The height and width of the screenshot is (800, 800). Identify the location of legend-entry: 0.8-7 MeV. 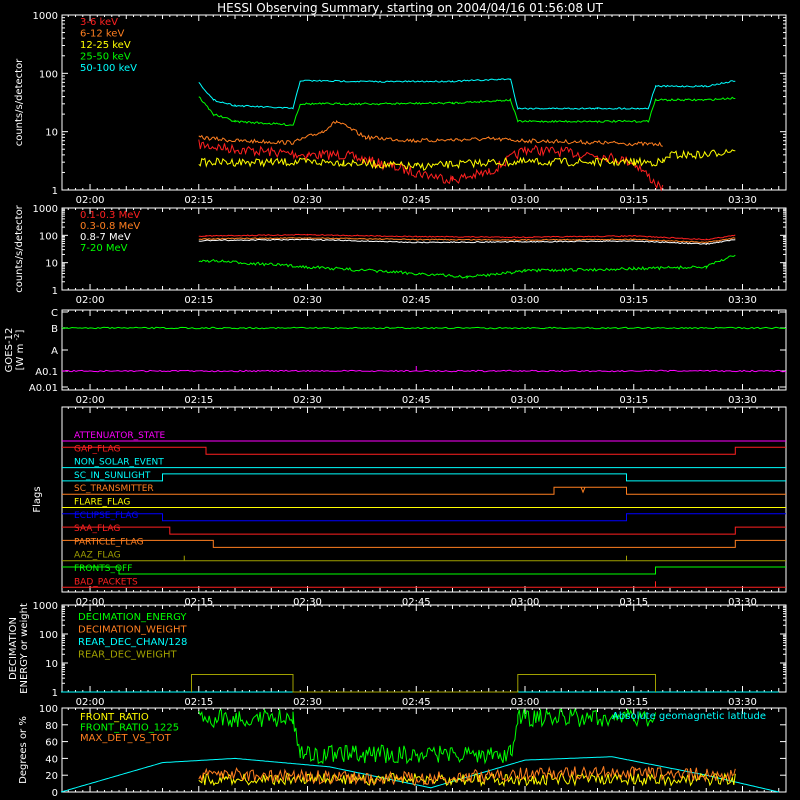
(105, 237).